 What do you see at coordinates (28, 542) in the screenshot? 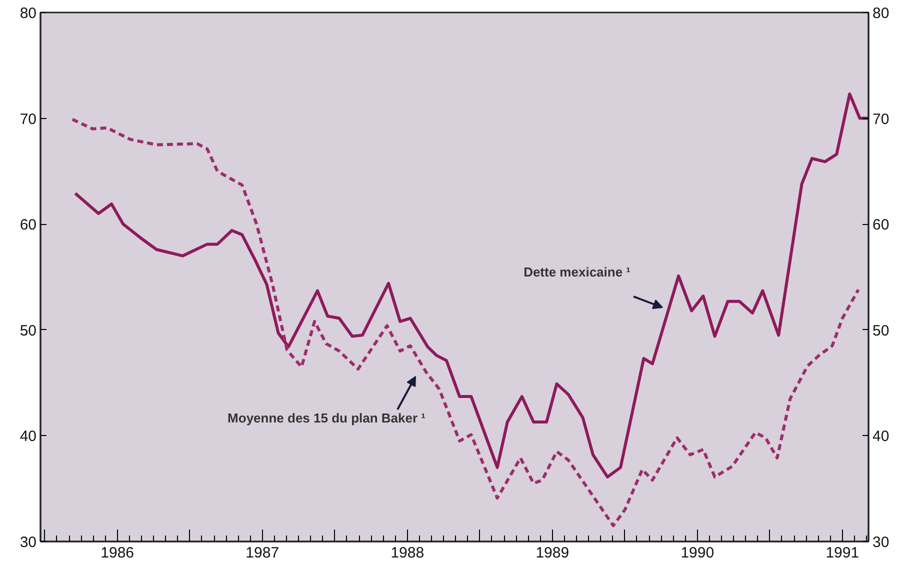
I see `y-tick-label: 30` at bounding box center [28, 542].